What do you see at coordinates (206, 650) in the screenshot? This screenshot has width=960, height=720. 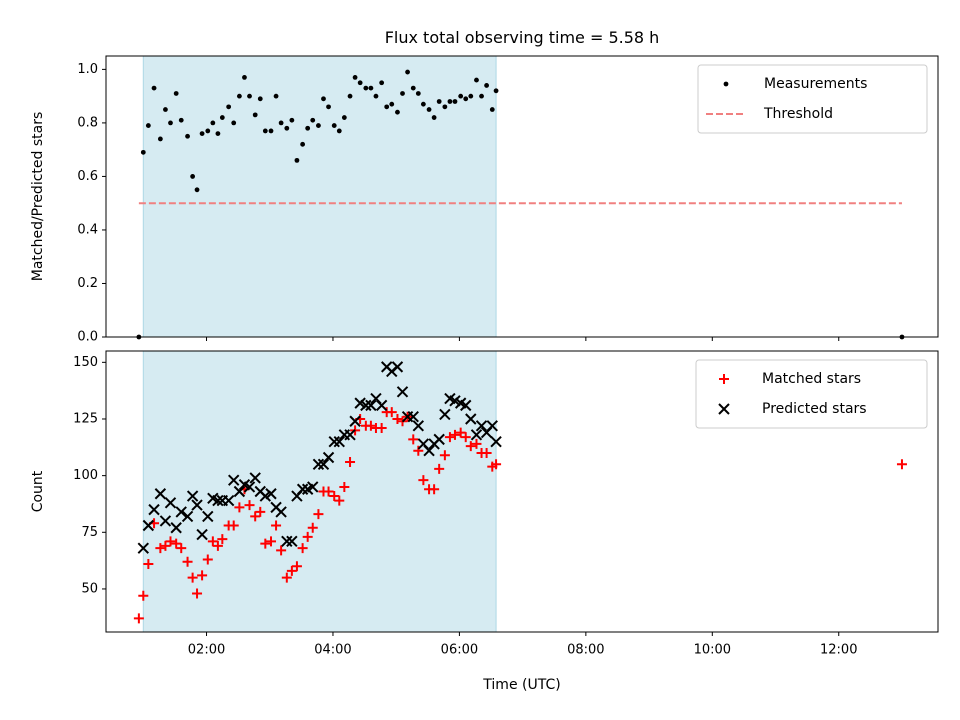 I see `x-tick-label: 02:00` at bounding box center [206, 650].